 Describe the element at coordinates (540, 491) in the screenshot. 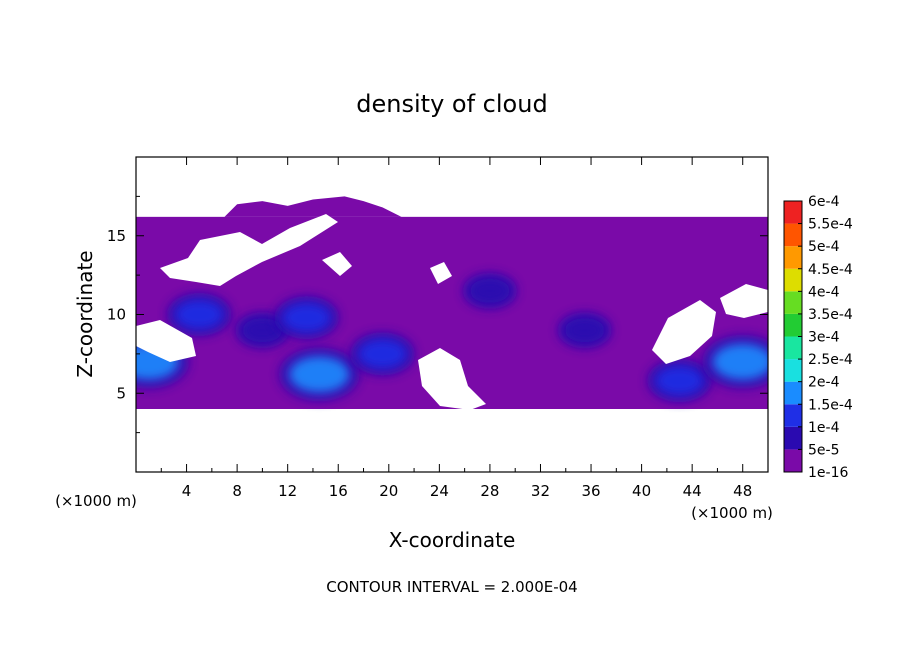

I see `x-tick-label: 32` at that location.